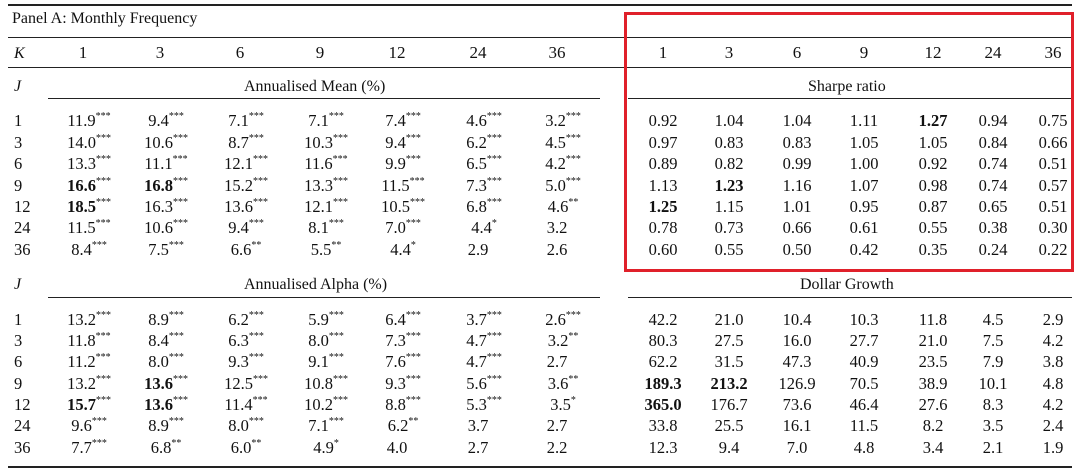 This screenshot has width=1080, height=473. I want to click on mean-cell: 7.1***, so click(326, 120).